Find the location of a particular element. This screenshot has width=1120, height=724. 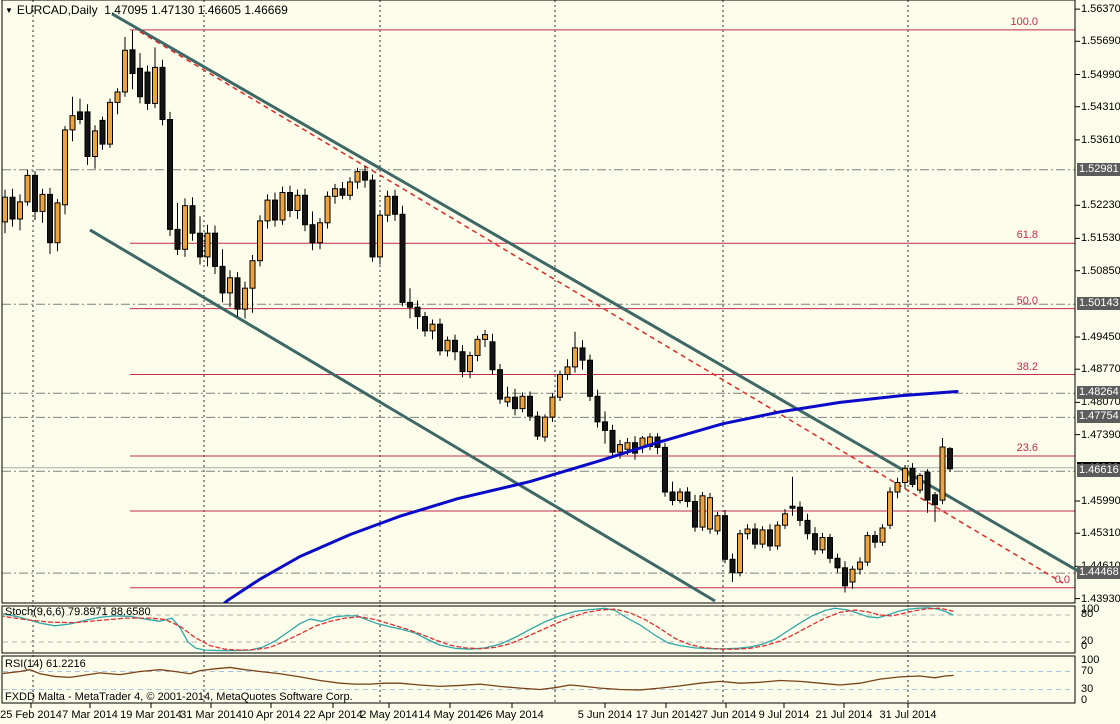

highlighted-price-label: 1.44468 is located at coordinates (1098, 573).